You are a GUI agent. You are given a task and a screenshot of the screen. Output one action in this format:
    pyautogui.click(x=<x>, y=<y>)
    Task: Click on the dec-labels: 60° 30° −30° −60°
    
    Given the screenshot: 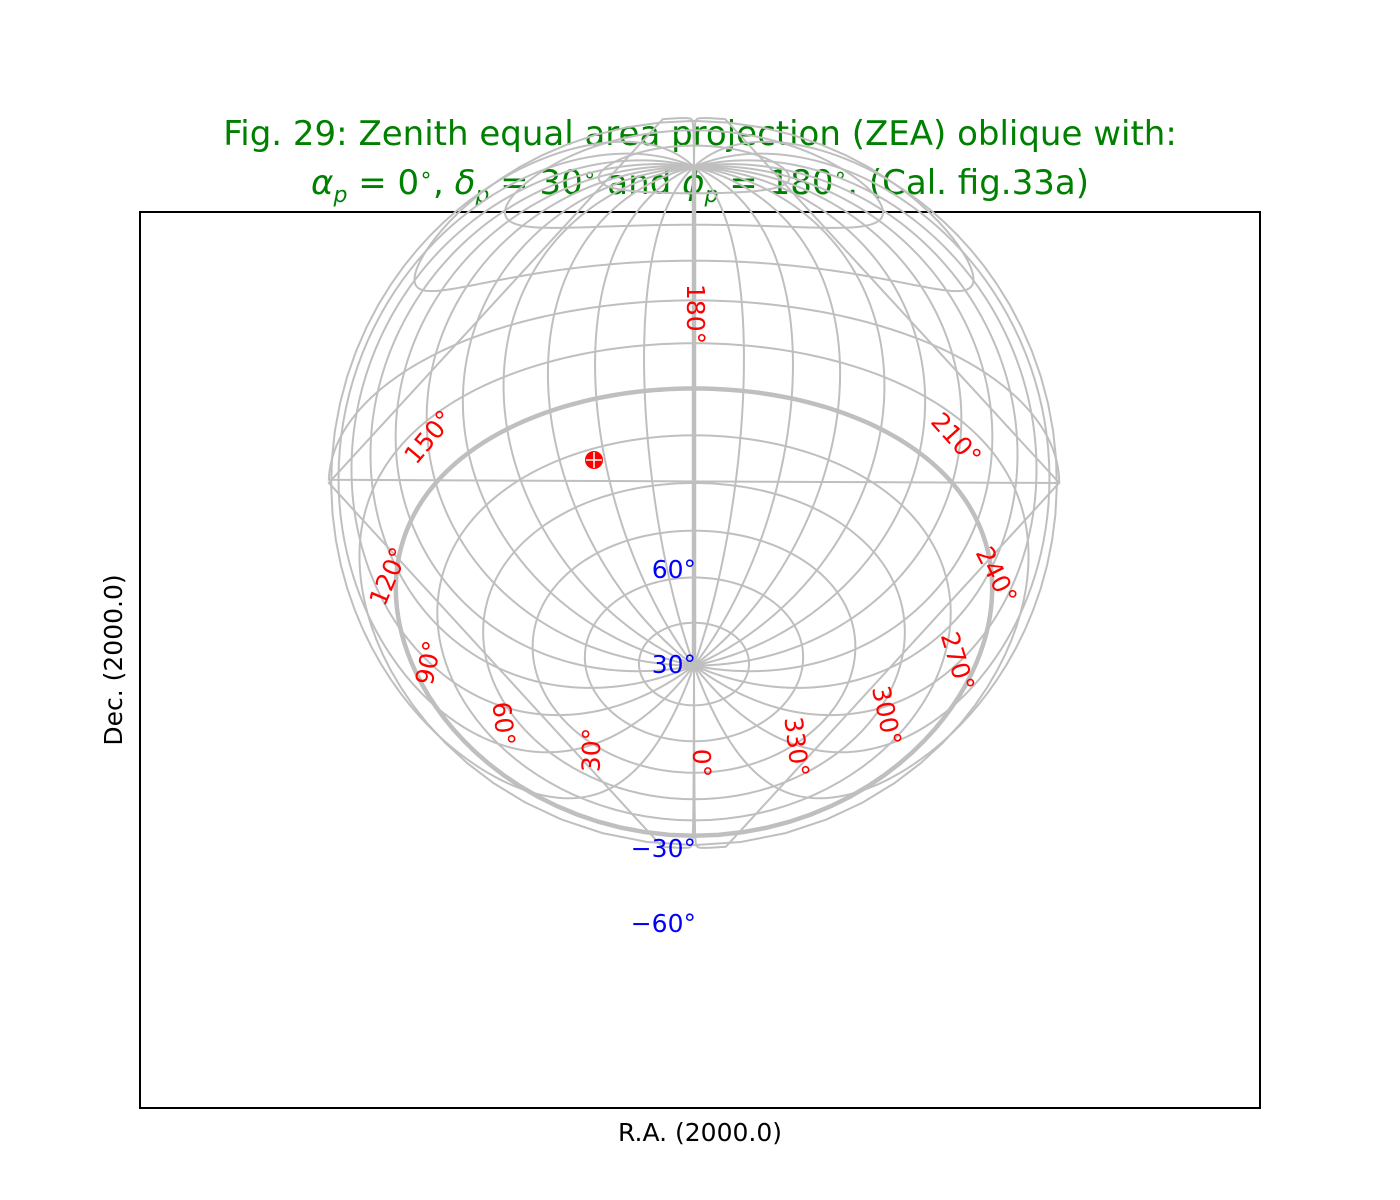 What is the action you would take?
    pyautogui.click(x=663, y=746)
    